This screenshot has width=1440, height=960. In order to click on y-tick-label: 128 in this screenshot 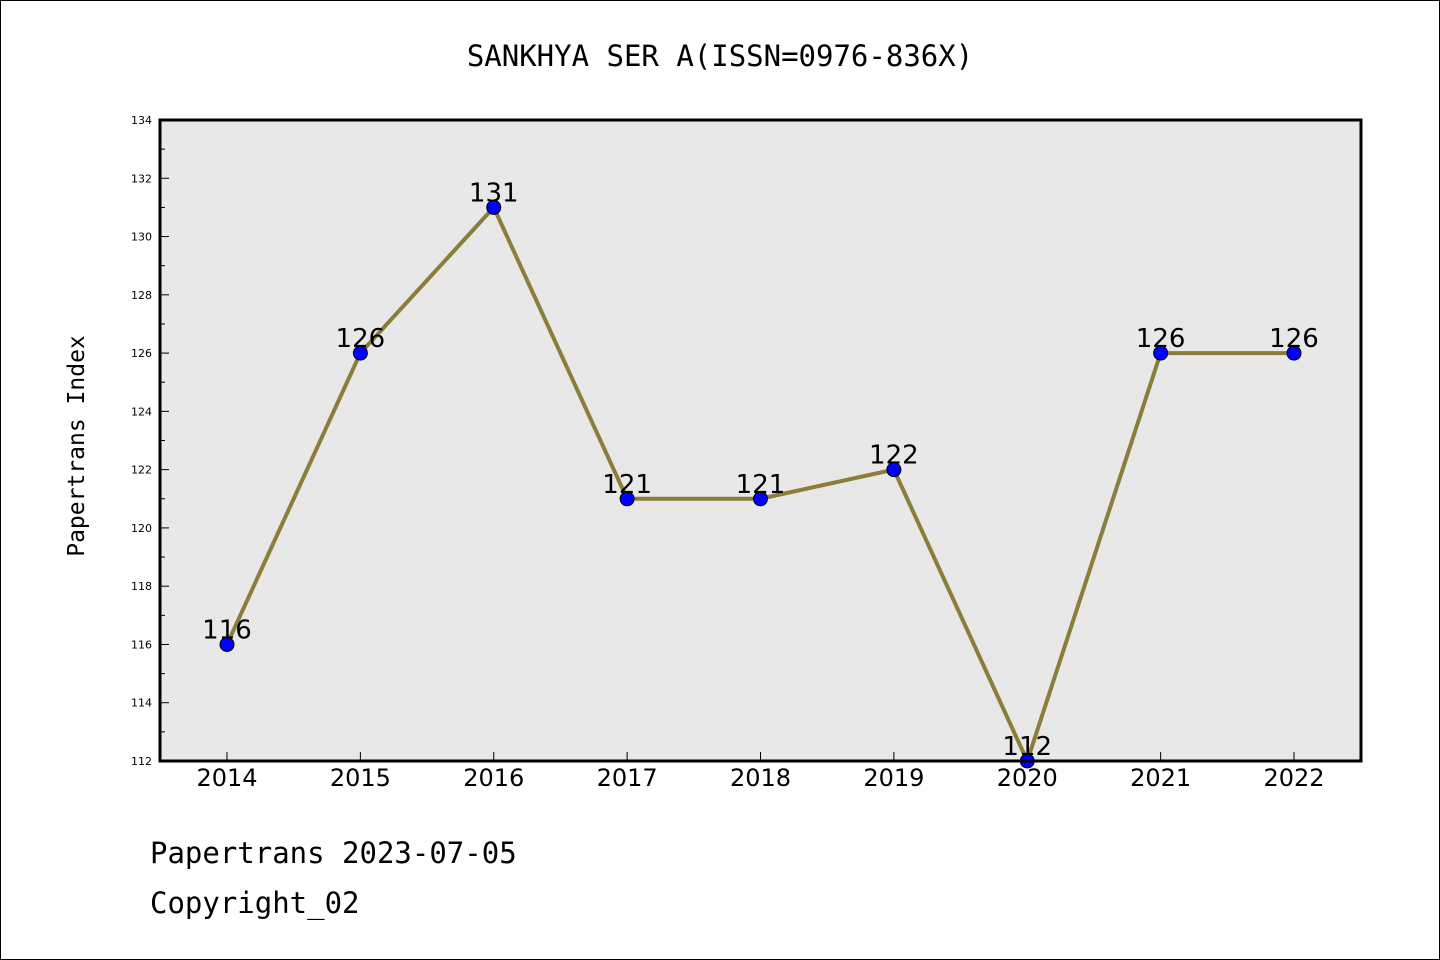, I will do `click(141, 295)`.